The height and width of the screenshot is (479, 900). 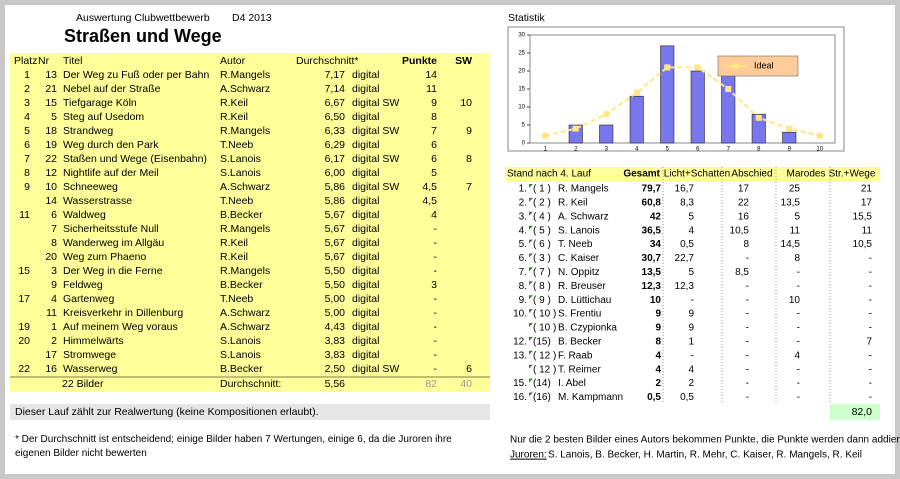 I want to click on cell: 14, so click(x=51, y=201).